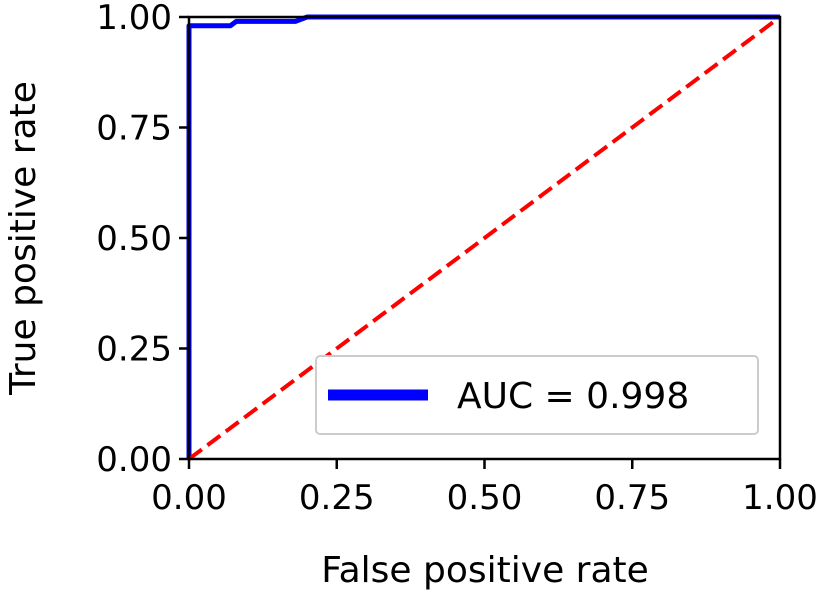 This screenshot has width=830, height=592. I want to click on legend-box, so click(537, 395).